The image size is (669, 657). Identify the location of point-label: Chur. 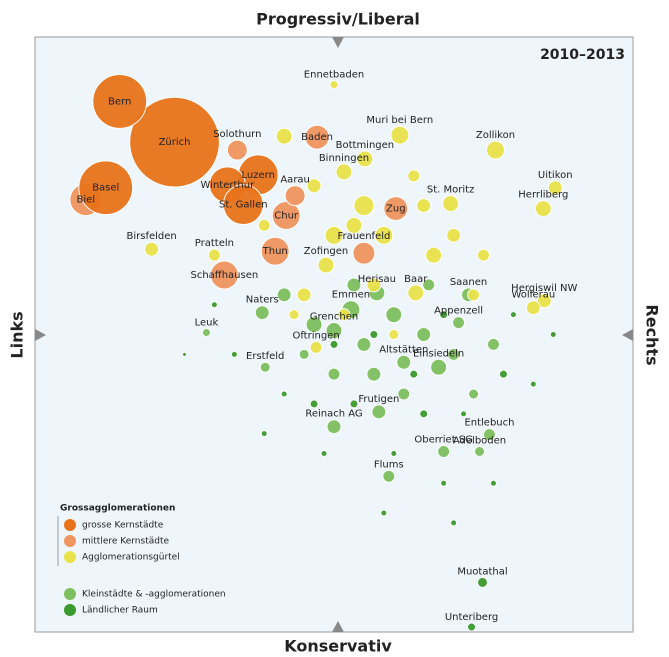
(286, 216).